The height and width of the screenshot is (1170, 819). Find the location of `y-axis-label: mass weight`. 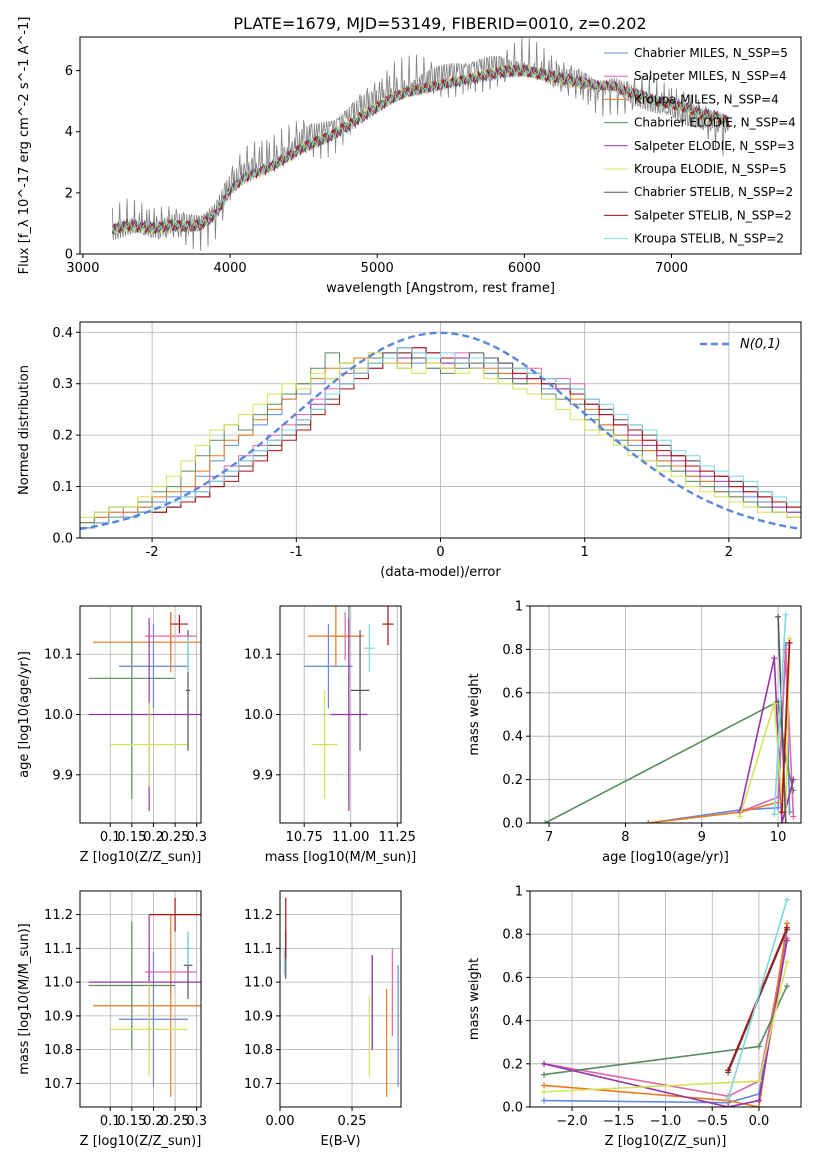

y-axis-label: mass weight is located at coordinates (474, 714).